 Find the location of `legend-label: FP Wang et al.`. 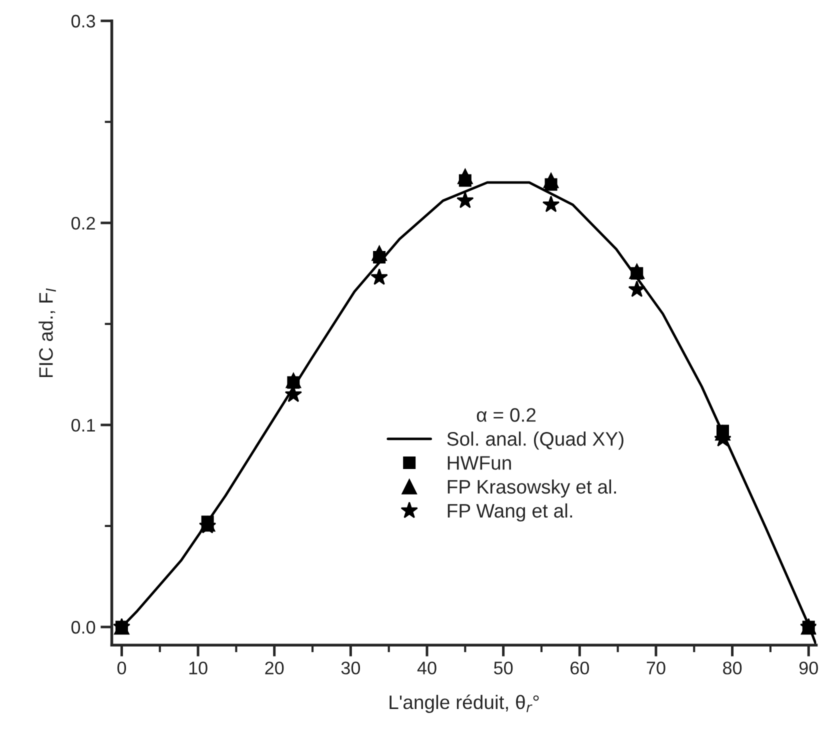

legend-label: FP Wang et al. is located at coordinates (510, 512).